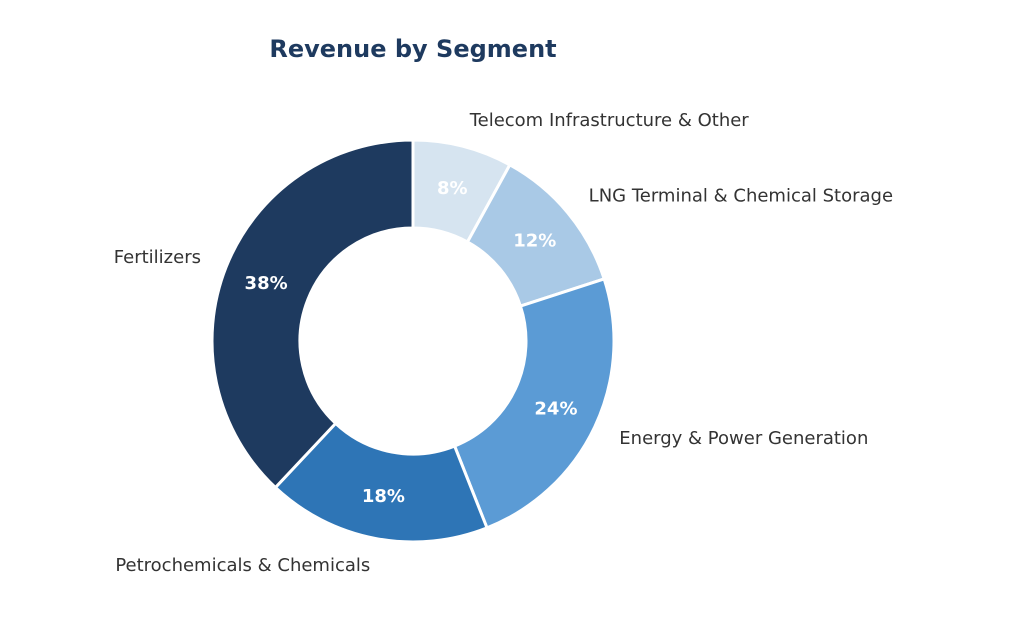 This screenshot has width=1011, height=632. Describe the element at coordinates (555, 408) in the screenshot. I see `slice-percent-label: 24%` at that location.